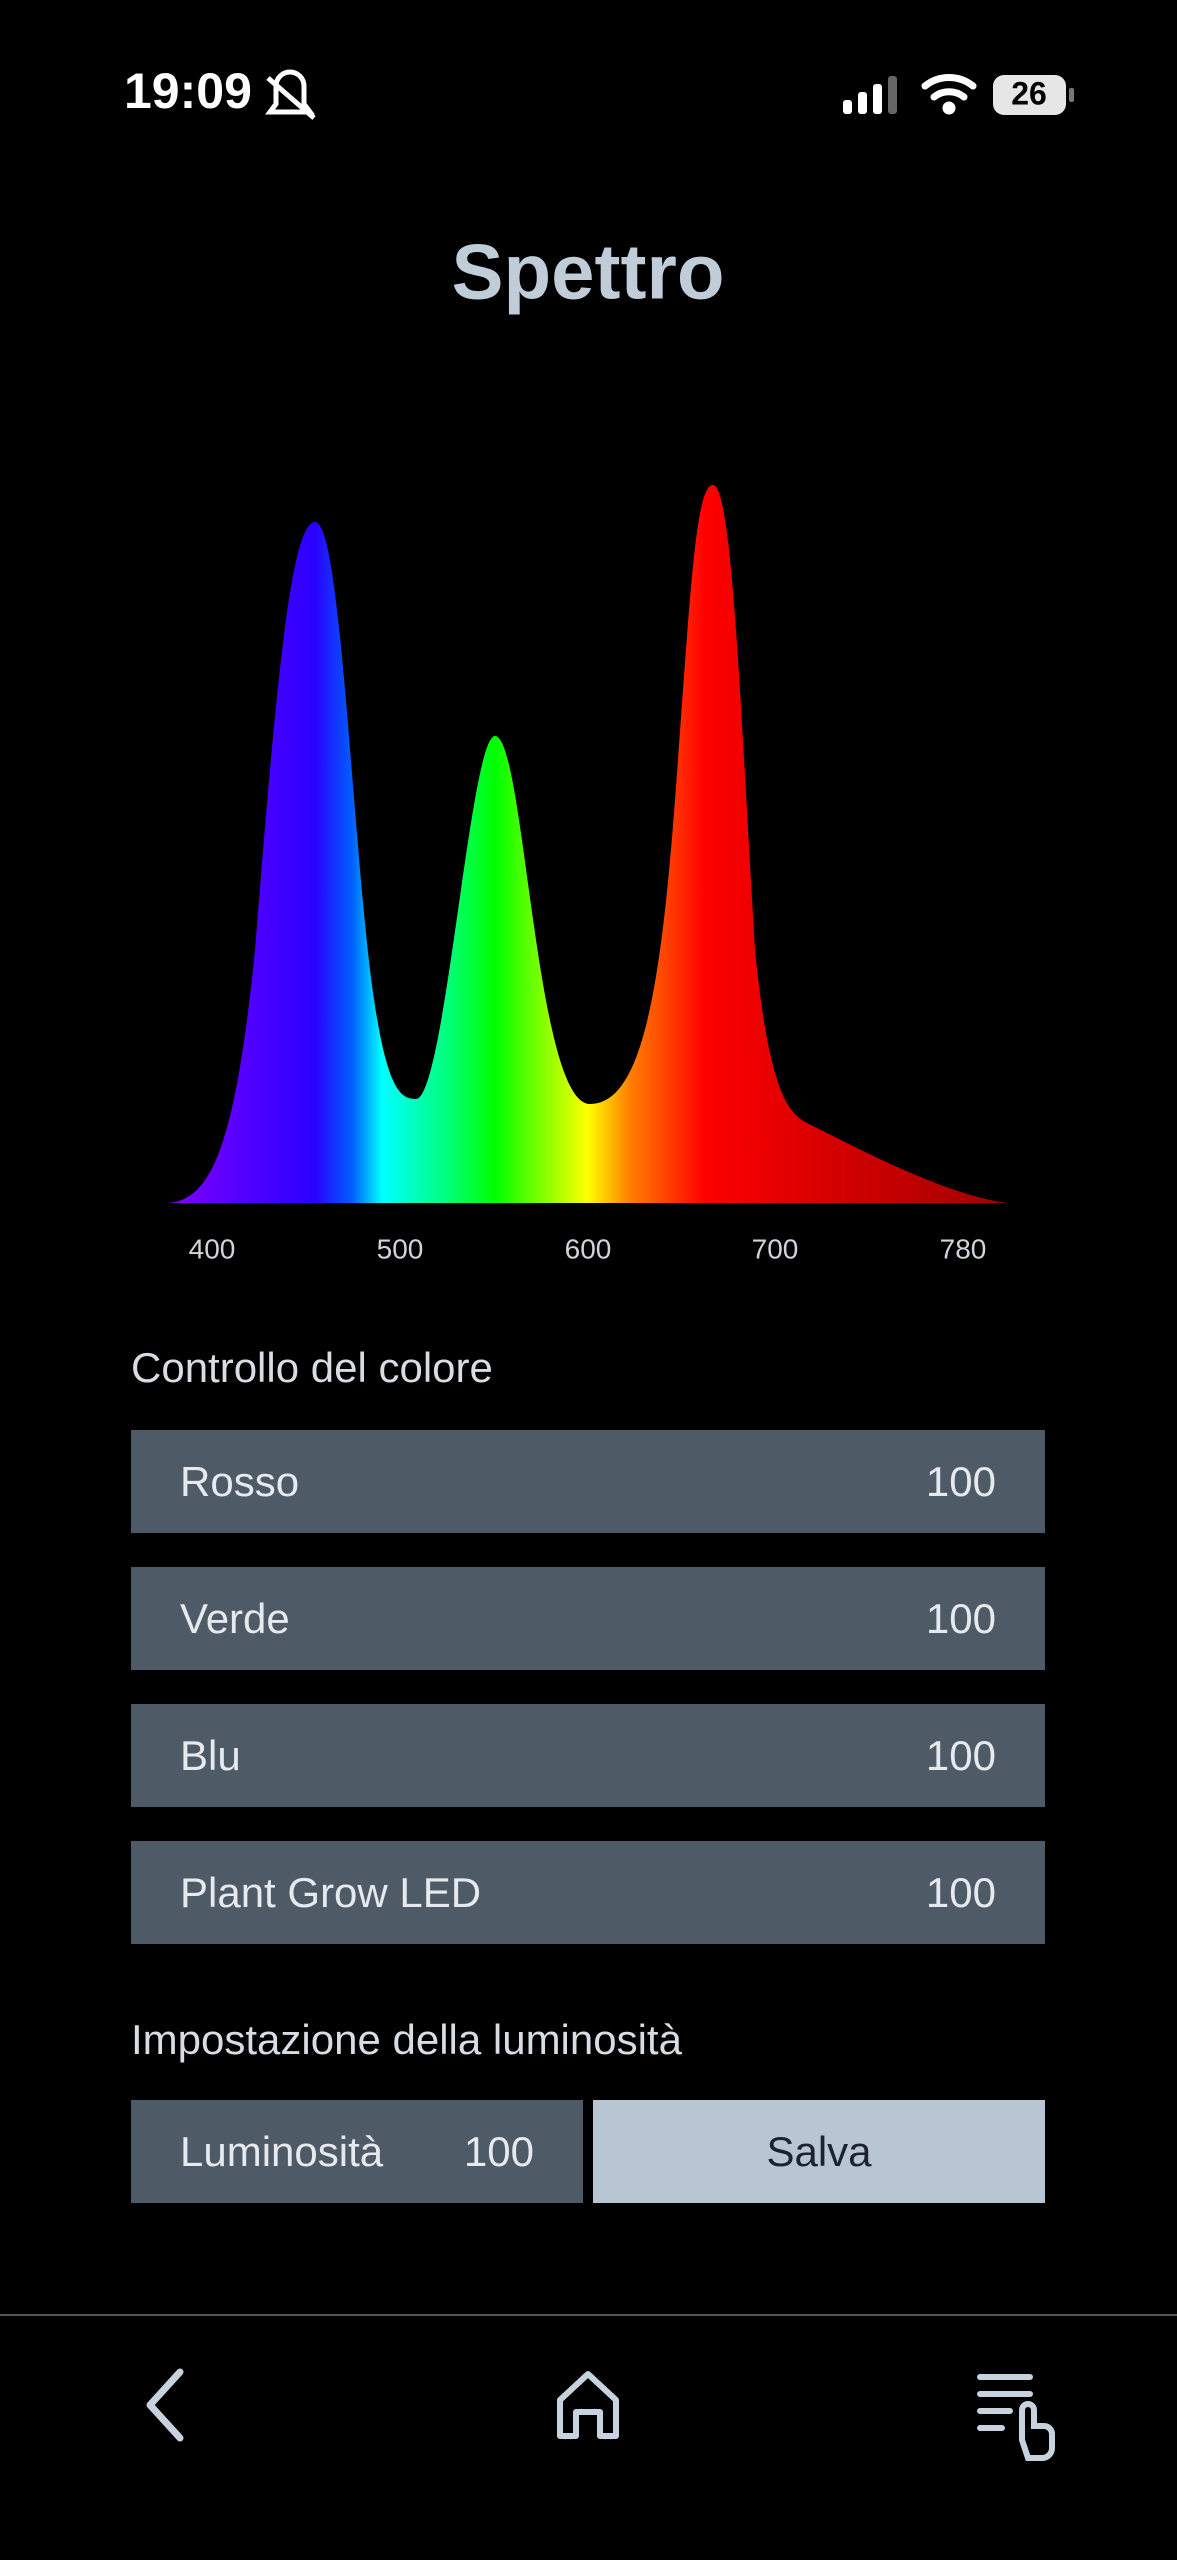  What do you see at coordinates (949, 94) in the screenshot?
I see `wifi-icon` at bounding box center [949, 94].